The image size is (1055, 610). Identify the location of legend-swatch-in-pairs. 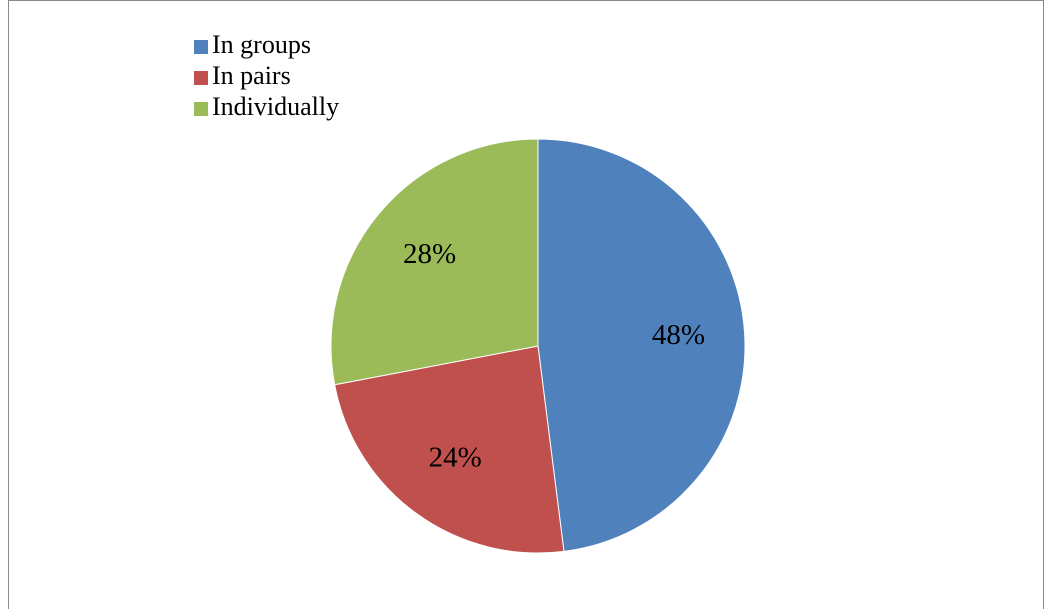
(201, 78).